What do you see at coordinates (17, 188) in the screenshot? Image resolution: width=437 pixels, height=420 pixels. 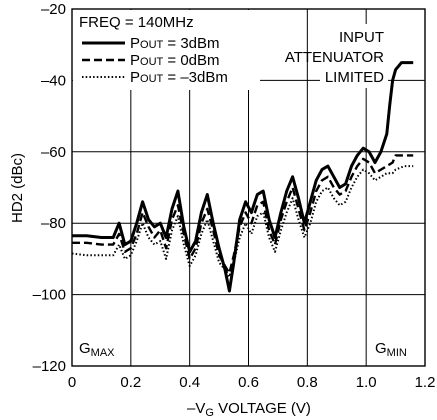 I see `y-axis-title: HD2 (dBc)` at bounding box center [17, 188].